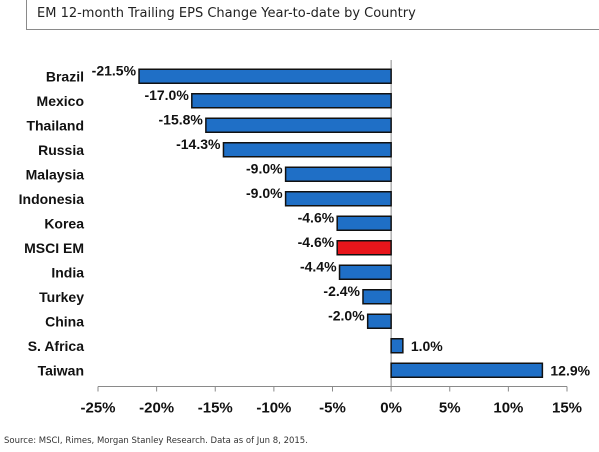 The image size is (599, 452). I want to click on category-label-10: China, so click(64, 321).